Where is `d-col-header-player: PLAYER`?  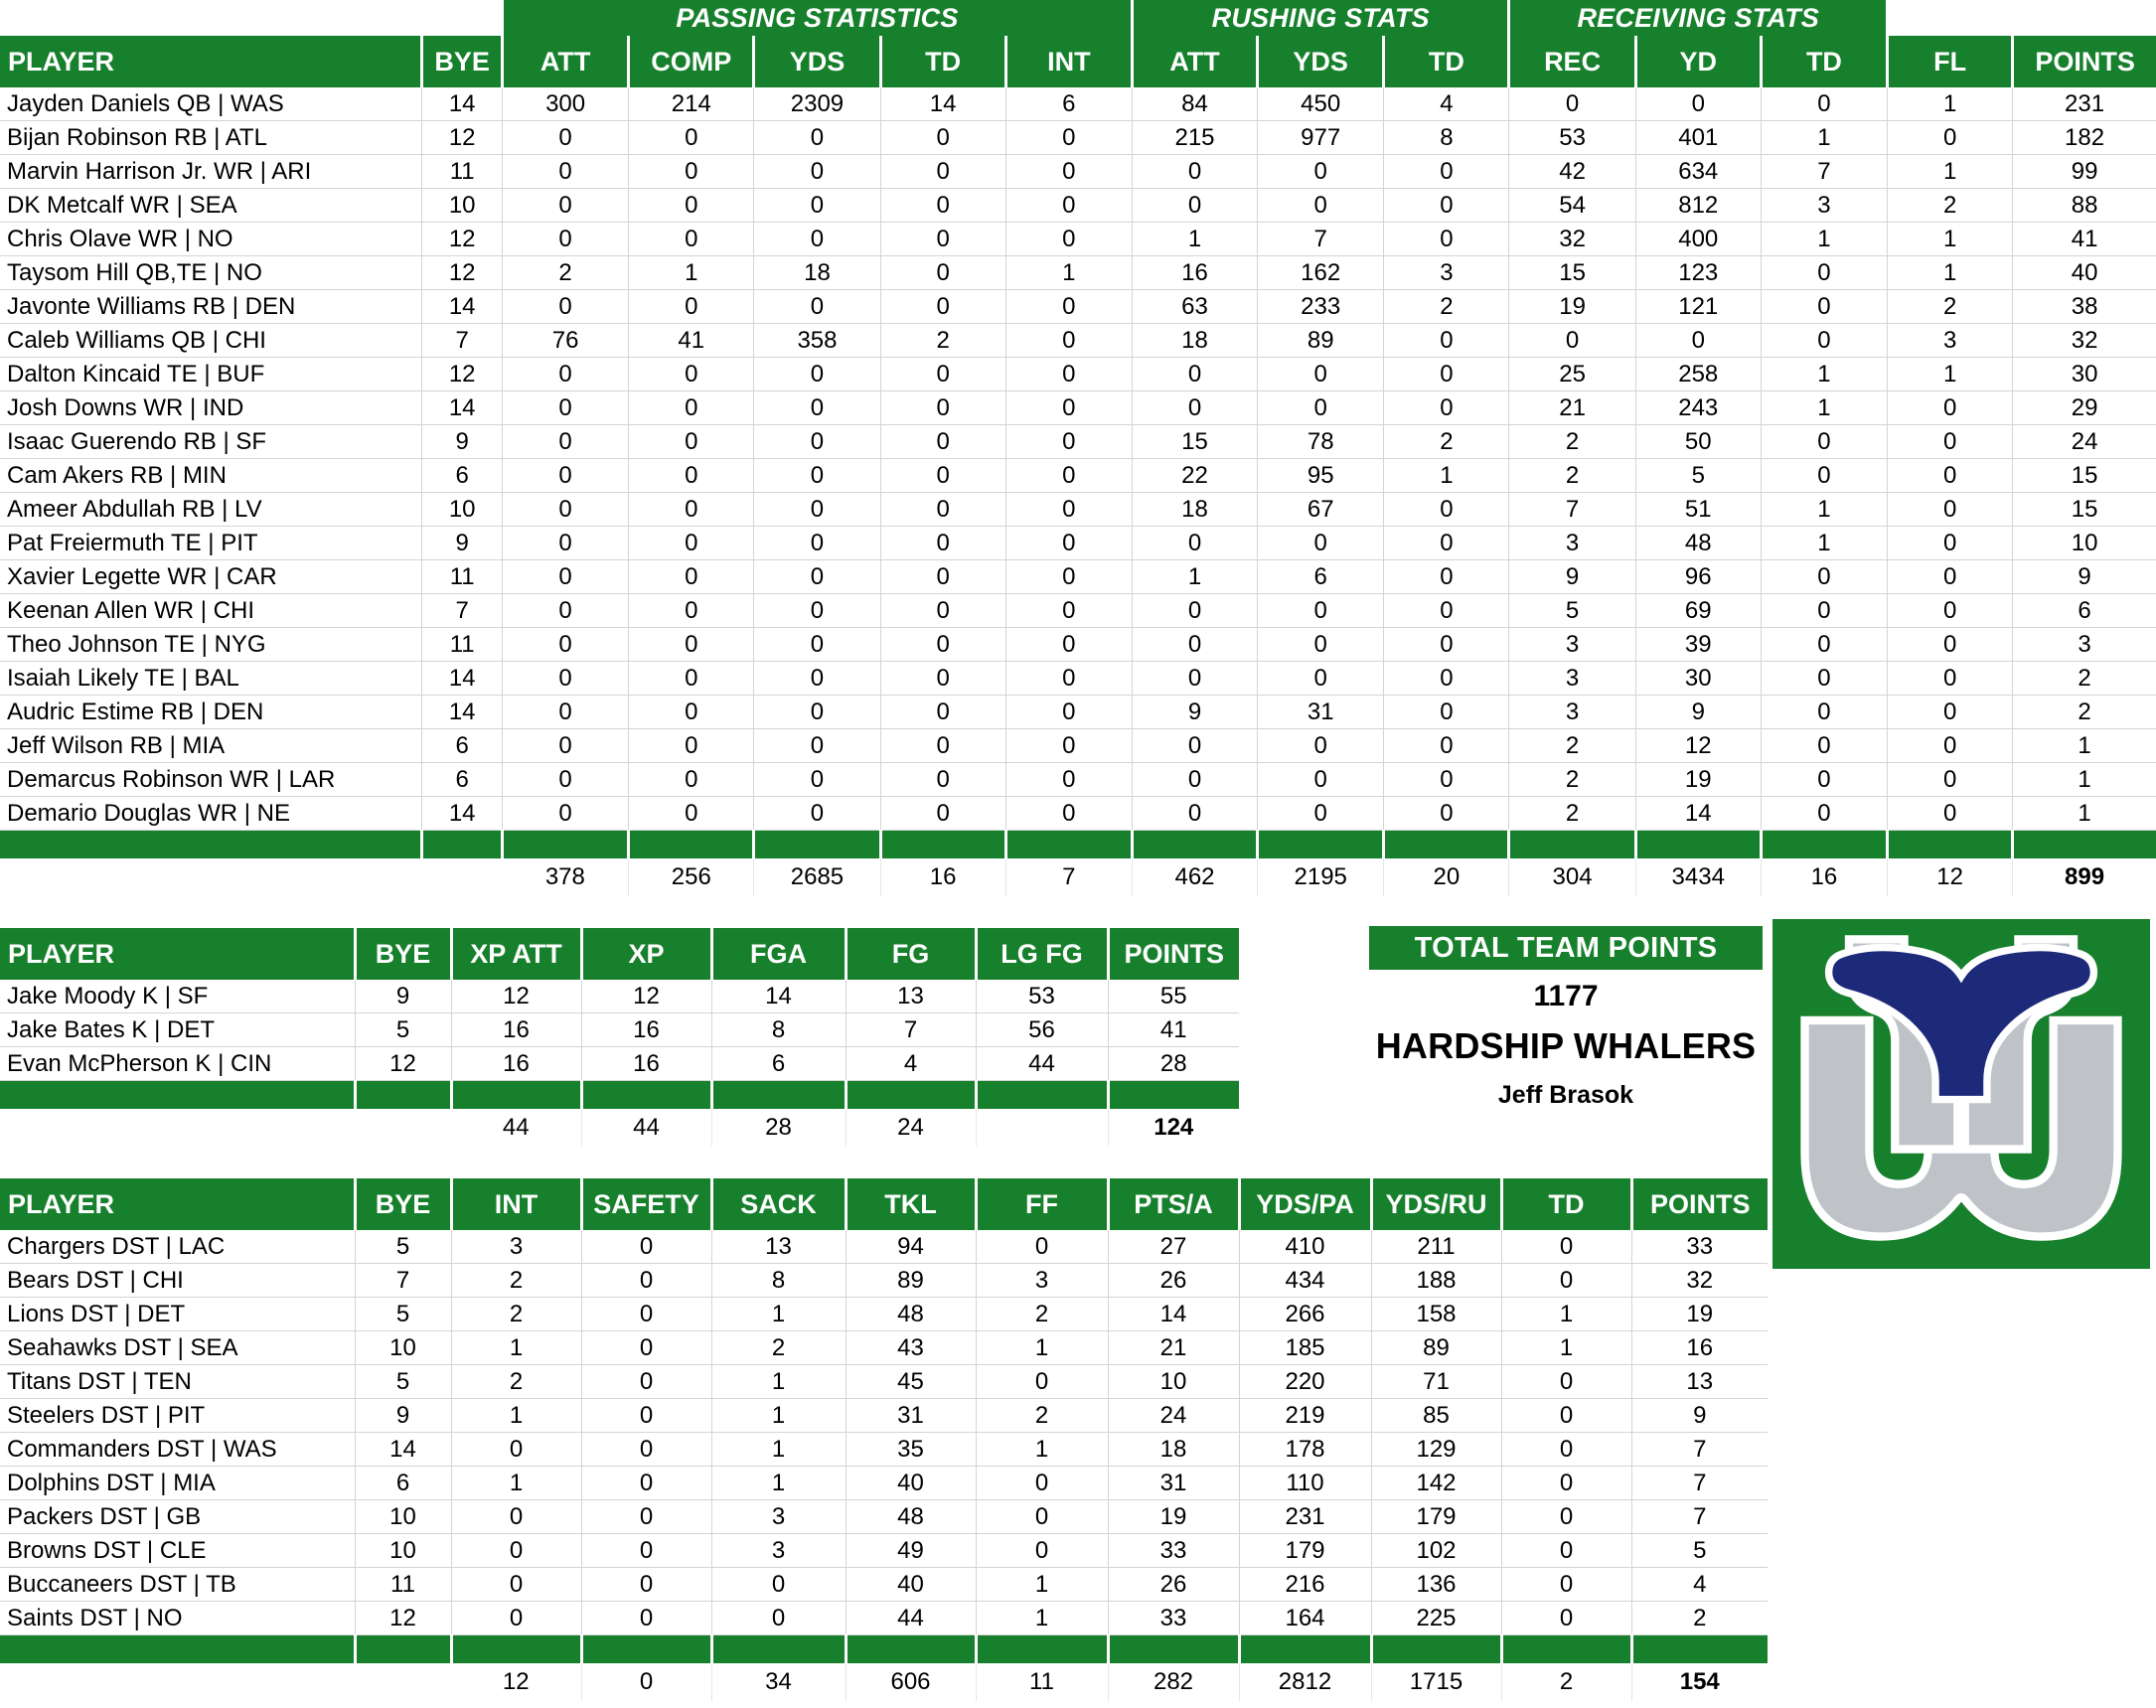
d-col-header-player: PLAYER is located at coordinates (178, 1204).